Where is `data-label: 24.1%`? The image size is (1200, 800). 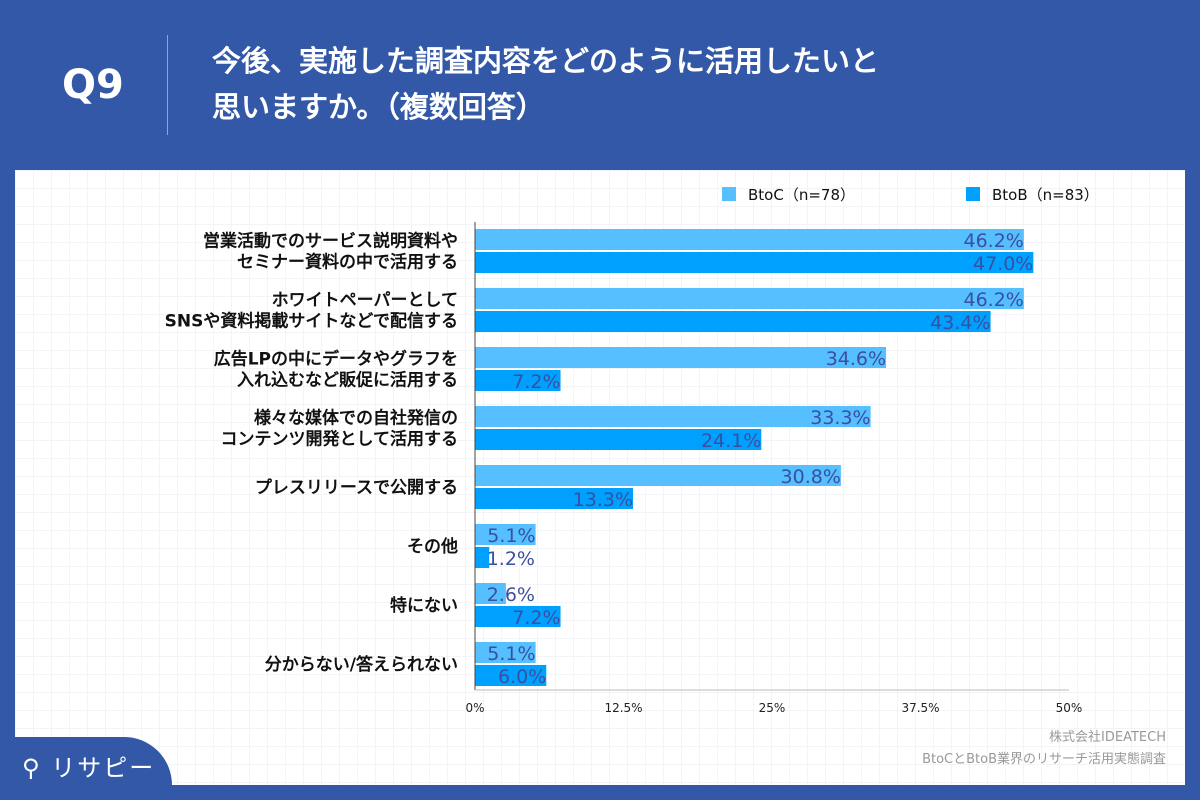 data-label: 24.1% is located at coordinates (731, 441).